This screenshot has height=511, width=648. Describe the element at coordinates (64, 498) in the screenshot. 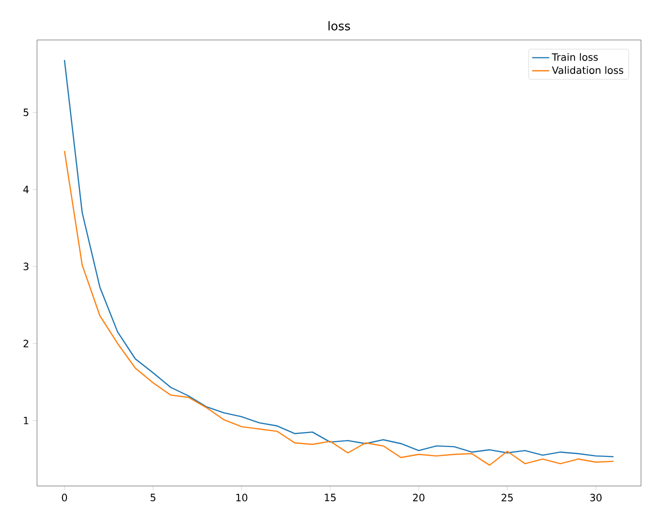

I see `x-tick-label: 0` at that location.